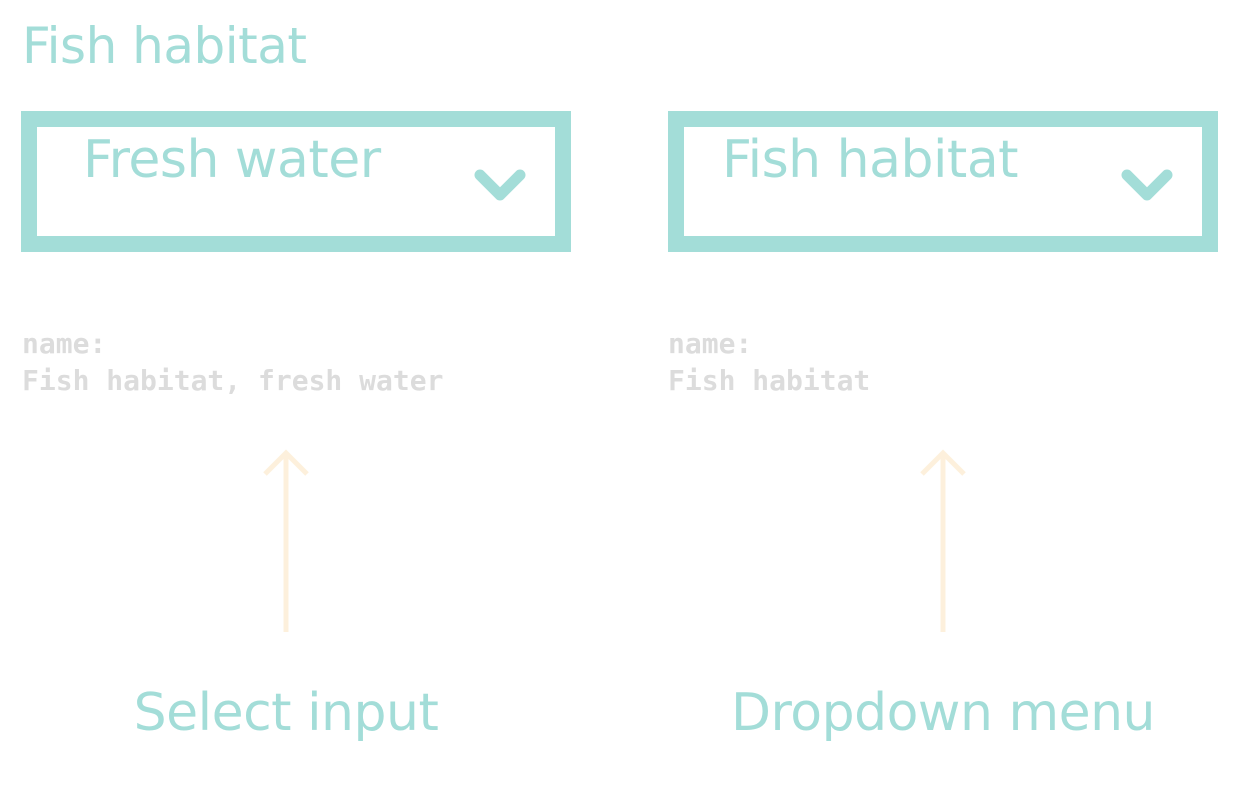 The width and height of the screenshot is (1234, 785). I want to click on dropdown-menu: Fish habitat, so click(943, 181).